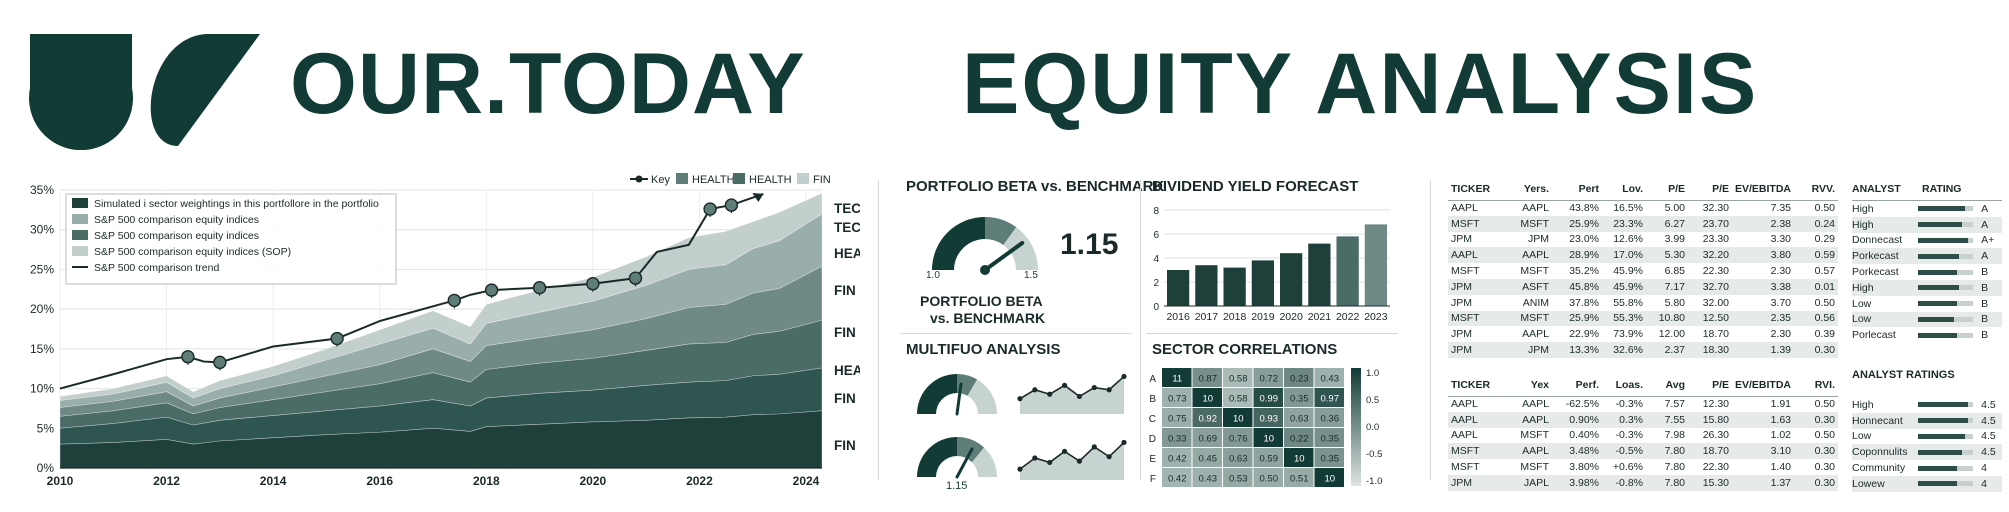  I want to click on table-cell: 0.39, so click(1824, 334).